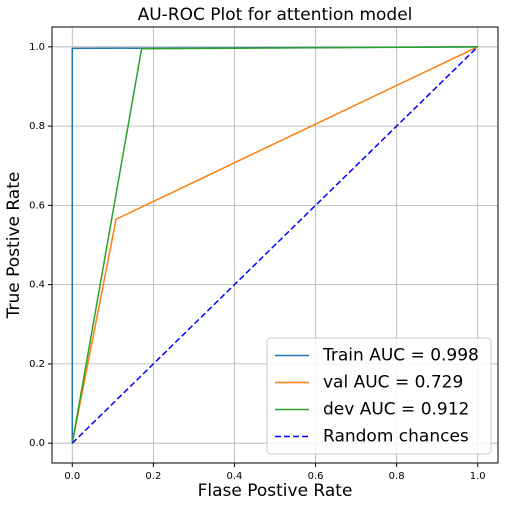 The width and height of the screenshot is (505, 508). I want to click on x-axis-label: Flase Postive Rate, so click(275, 491).